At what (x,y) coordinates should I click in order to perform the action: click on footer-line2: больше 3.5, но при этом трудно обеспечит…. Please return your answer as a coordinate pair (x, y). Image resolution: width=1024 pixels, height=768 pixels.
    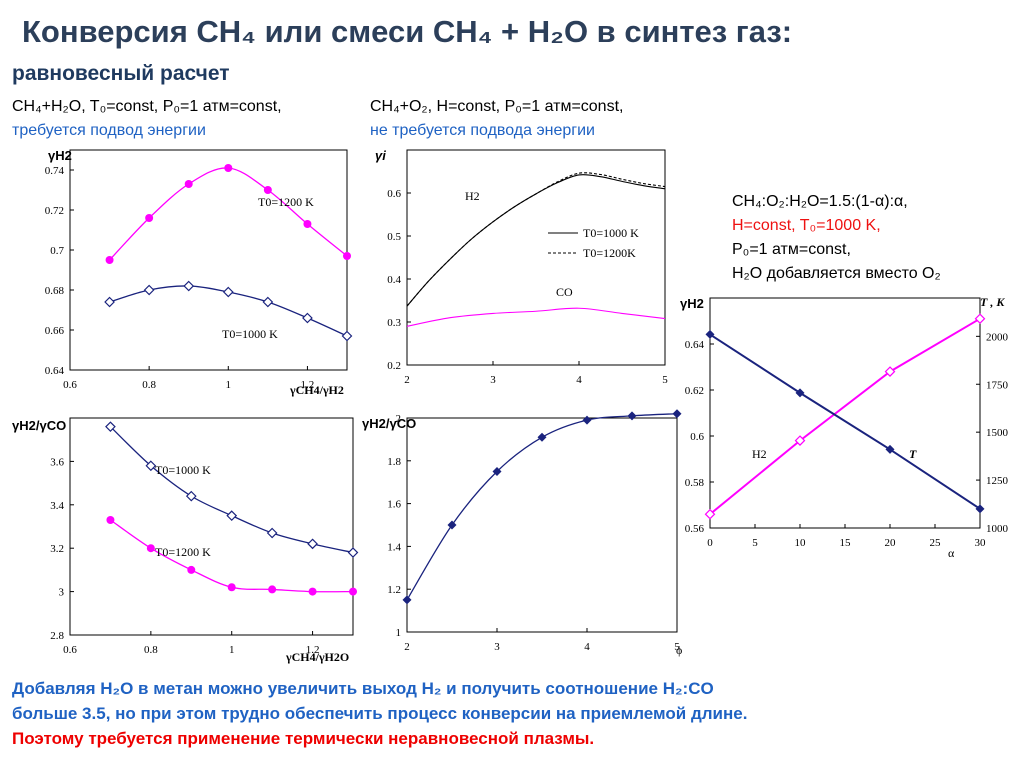
    Looking at the image, I should click on (380, 713).